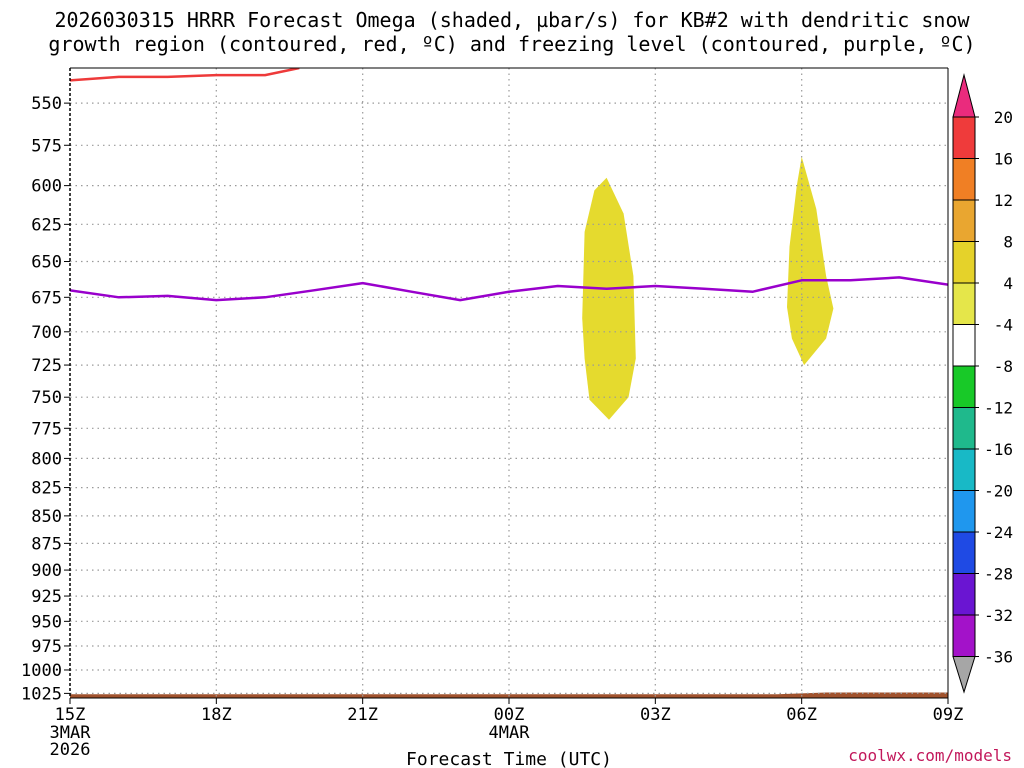 Image resolution: width=1024 pixels, height=768 pixels. Describe the element at coordinates (362, 715) in the screenshot. I see `x-tick-label-21Z: 21Z` at that location.